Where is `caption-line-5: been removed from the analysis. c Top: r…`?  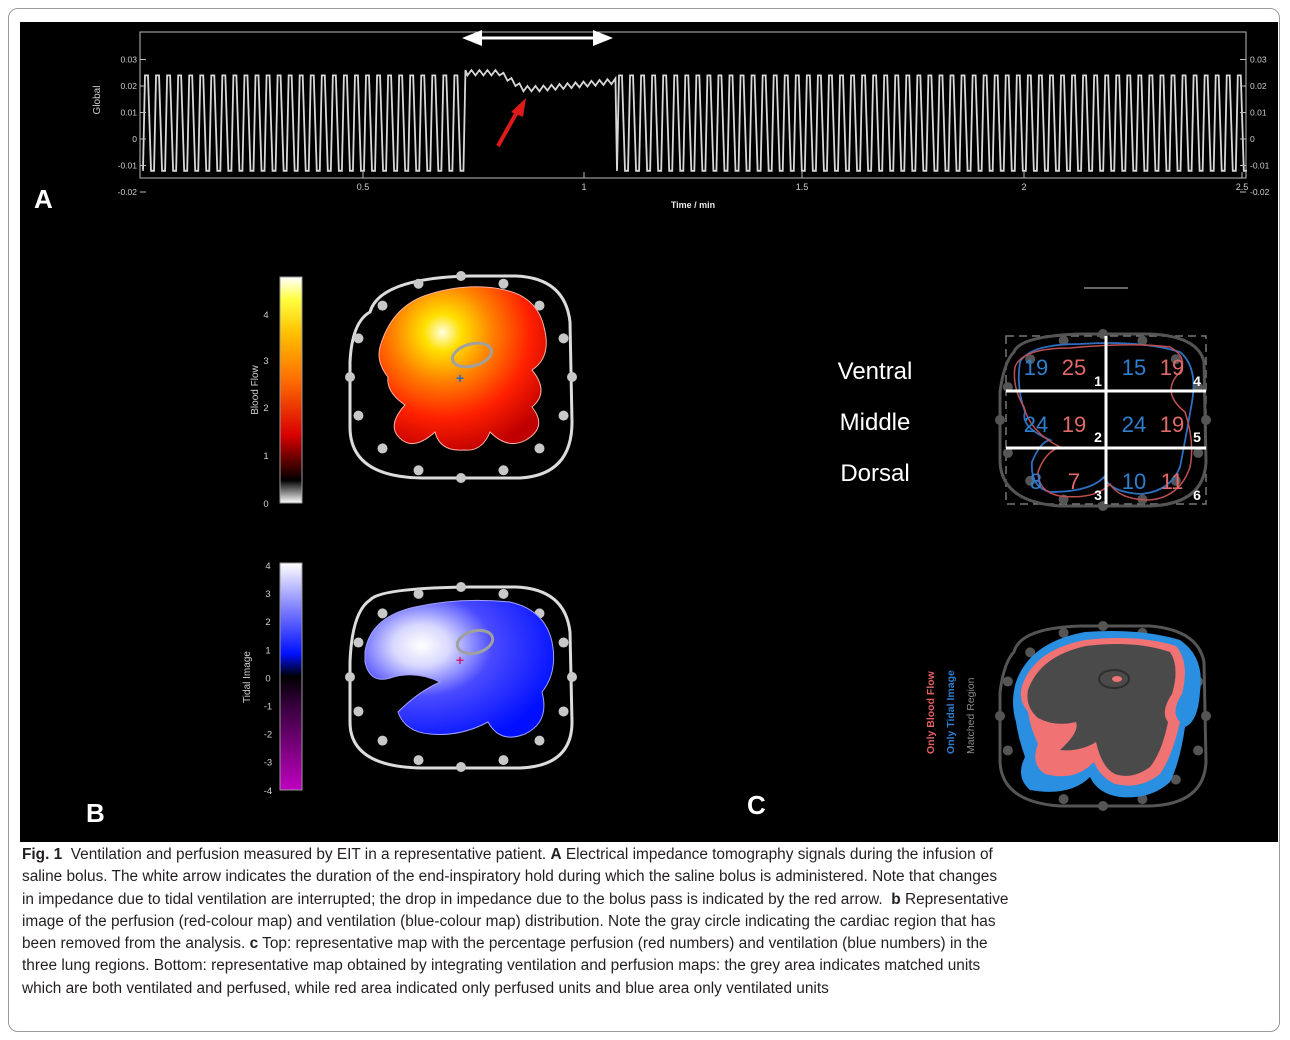
caption-line-5: been removed from the analysis. c Top: r… is located at coordinates (644, 944).